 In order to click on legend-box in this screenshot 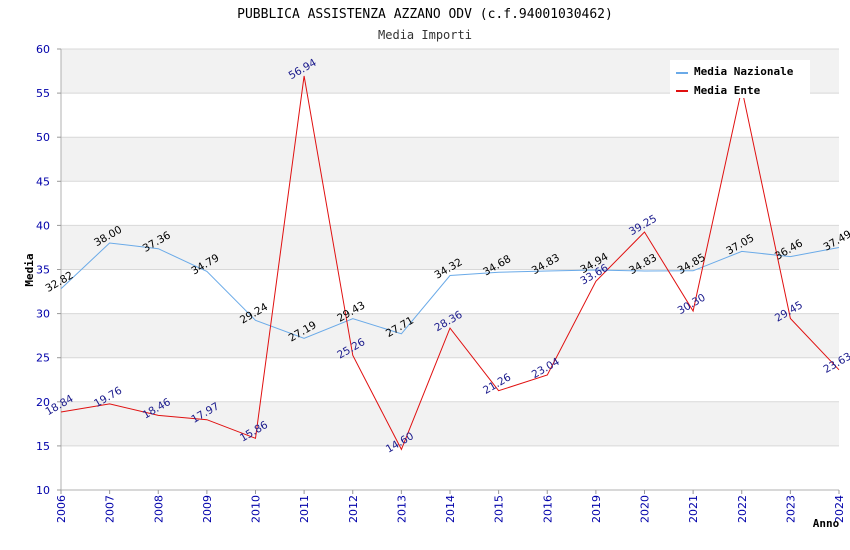, I will do `click(740, 79)`.